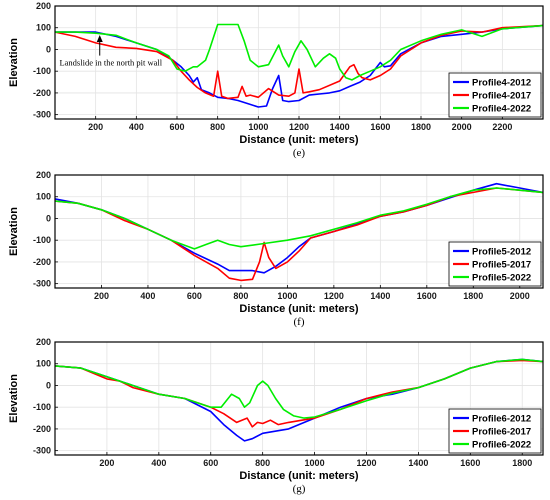  What do you see at coordinates (299, 489) in the screenshot?
I see `panel-caption: (g)` at bounding box center [299, 489].